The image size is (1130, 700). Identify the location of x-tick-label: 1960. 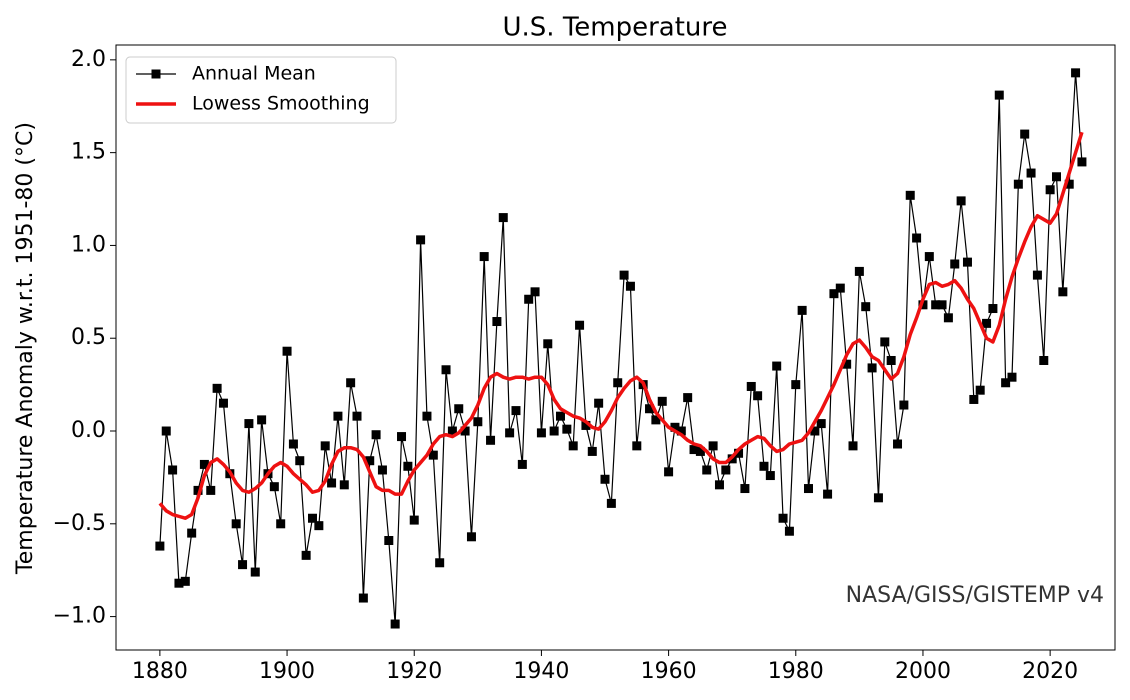
(669, 671).